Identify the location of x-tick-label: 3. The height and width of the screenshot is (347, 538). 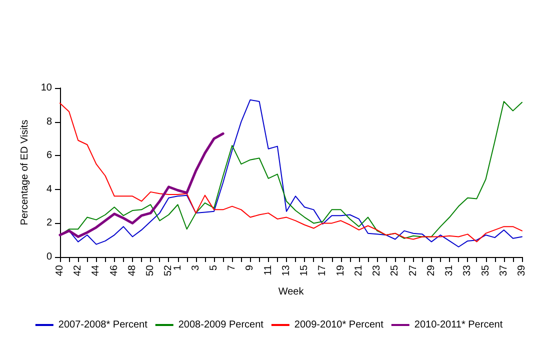
(196, 267).